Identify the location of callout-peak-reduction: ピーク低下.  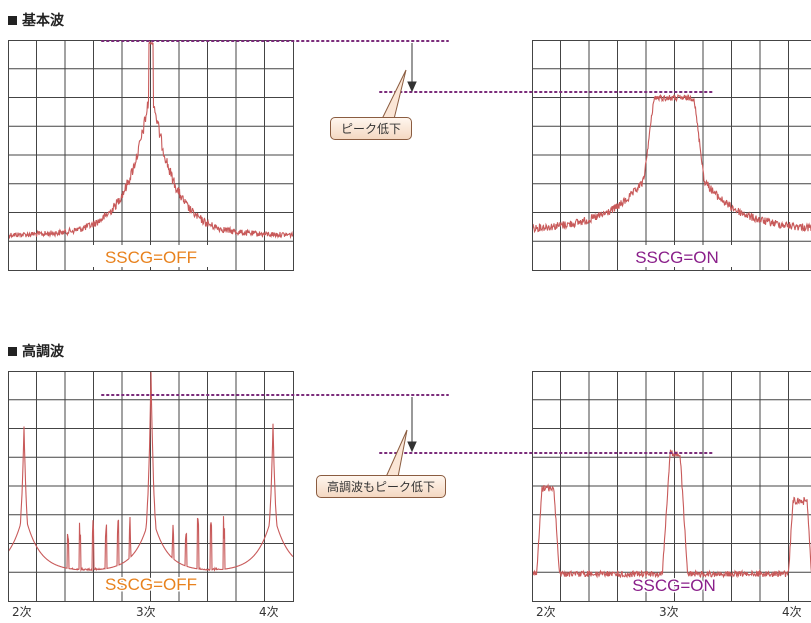
(371, 128).